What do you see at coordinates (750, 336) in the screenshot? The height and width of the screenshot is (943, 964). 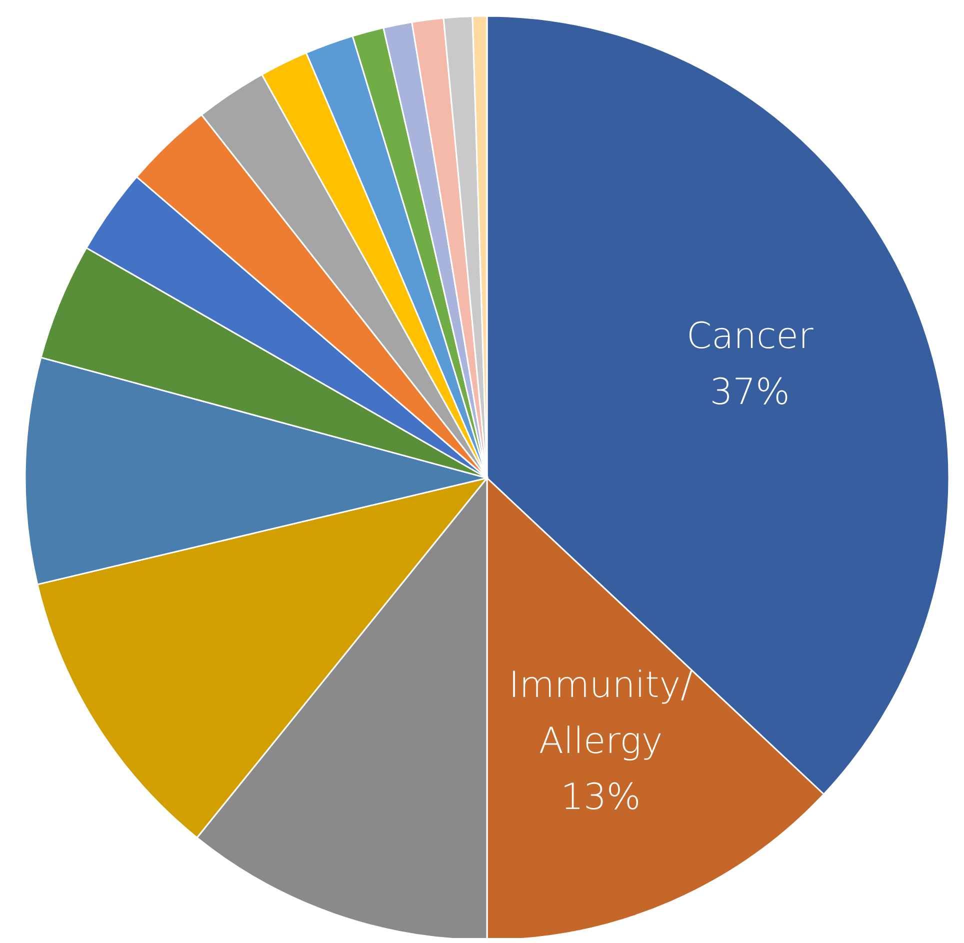 I see `slice-label: Cancer` at bounding box center [750, 336].